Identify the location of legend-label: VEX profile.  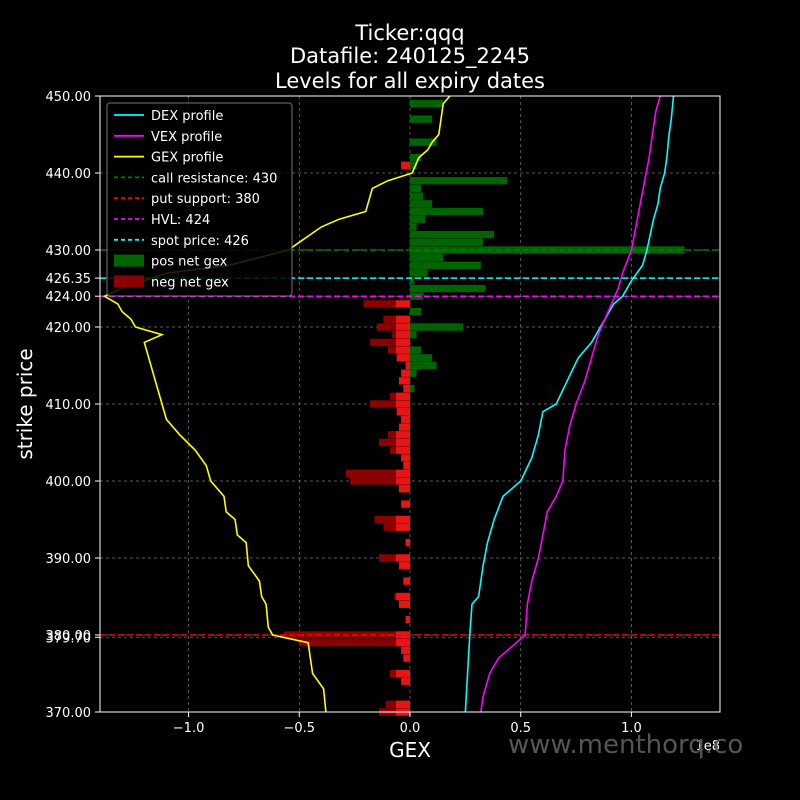
(186, 137).